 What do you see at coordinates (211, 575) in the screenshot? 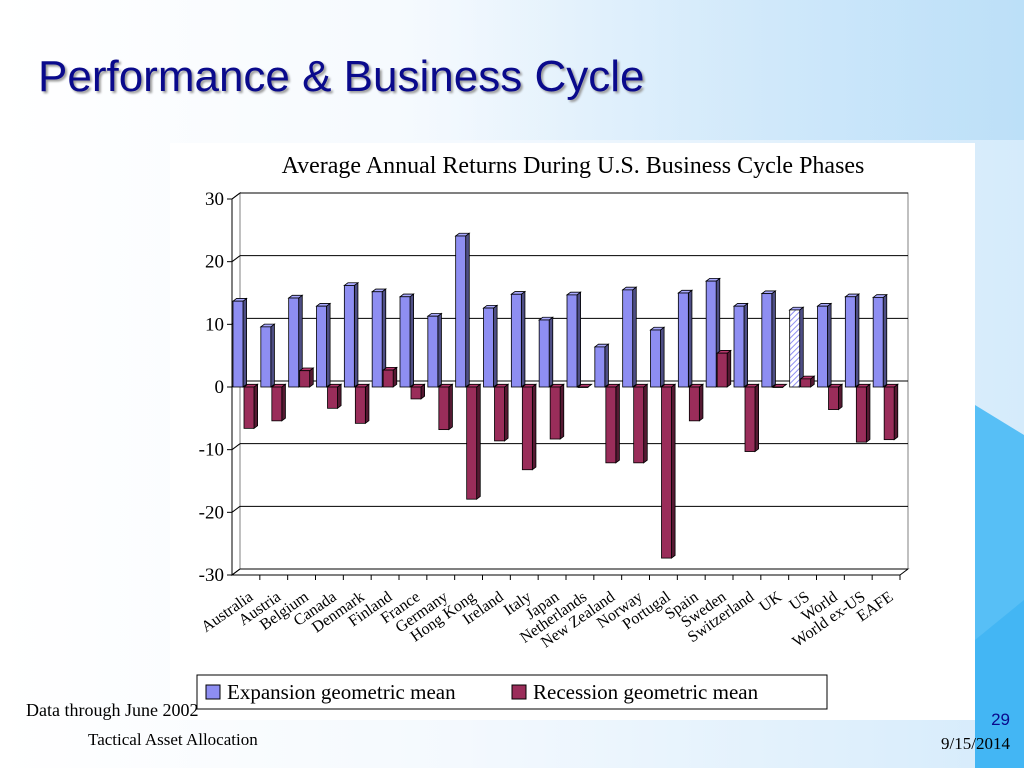
I see `y-tick-label: -30` at bounding box center [211, 575].